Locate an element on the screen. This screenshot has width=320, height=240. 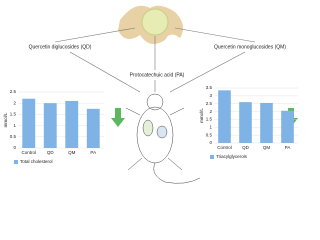
qm-label: Quercetin monoglucosides (QM) is located at coordinates (250, 47).